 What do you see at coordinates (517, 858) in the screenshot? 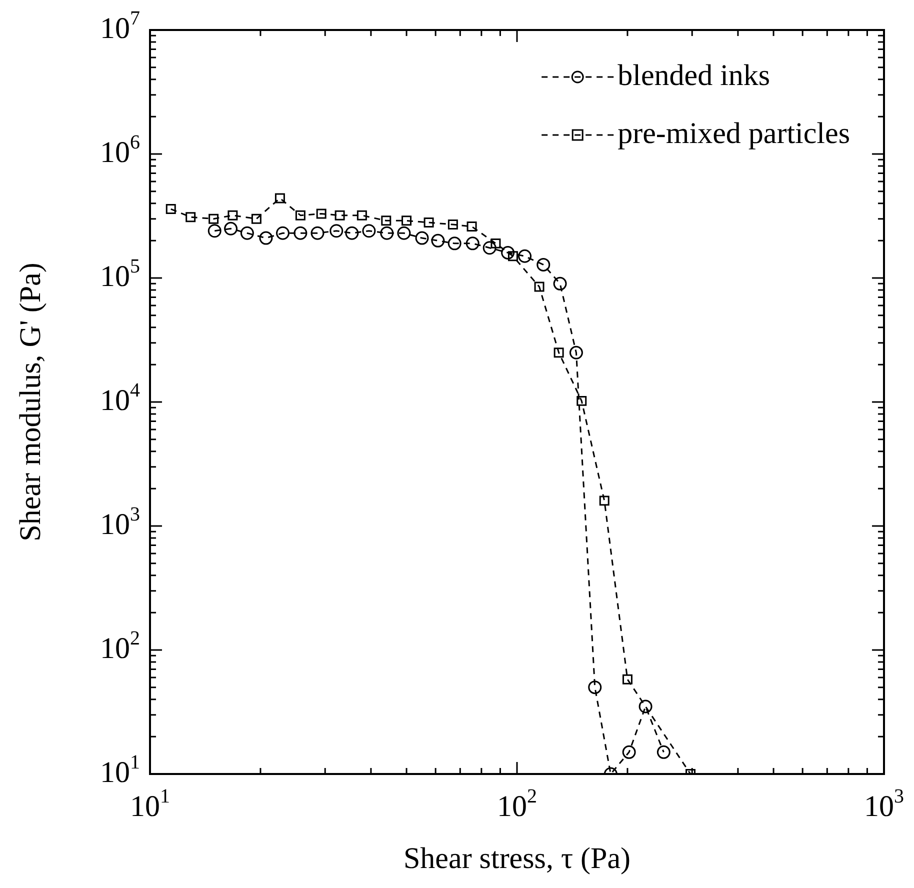
I see `x-axis-title: Shear stress, τ (Pa)` at bounding box center [517, 858].